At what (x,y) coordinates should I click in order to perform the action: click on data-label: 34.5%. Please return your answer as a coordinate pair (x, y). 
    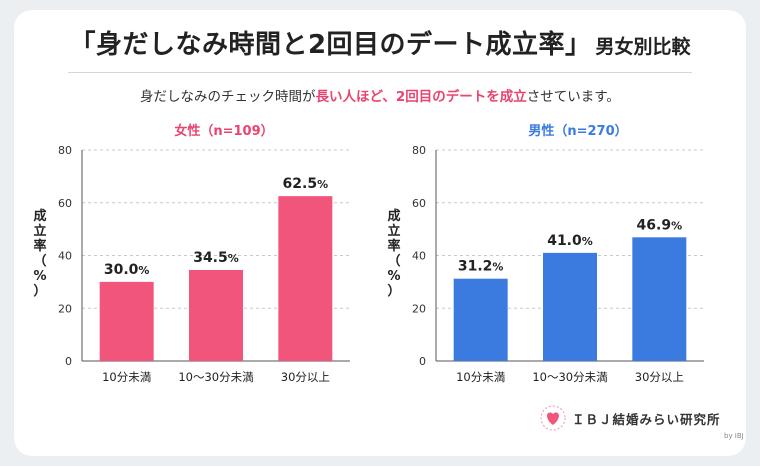
    Looking at the image, I should click on (216, 258).